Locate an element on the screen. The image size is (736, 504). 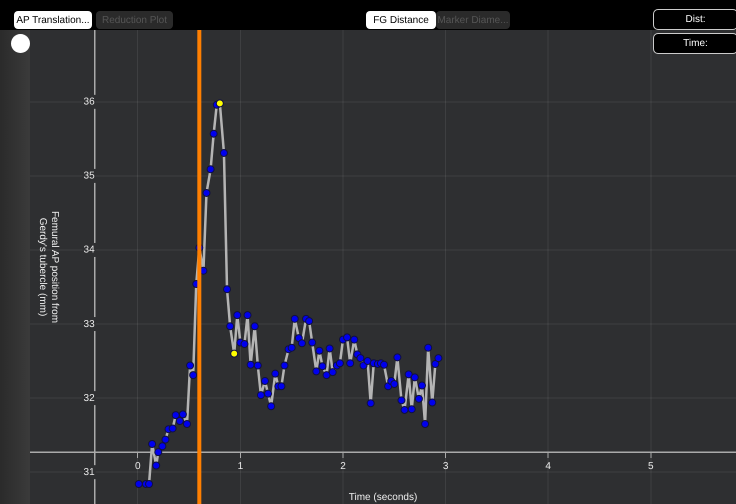
x-axis-title: Time (seconds) is located at coordinates (383, 497).